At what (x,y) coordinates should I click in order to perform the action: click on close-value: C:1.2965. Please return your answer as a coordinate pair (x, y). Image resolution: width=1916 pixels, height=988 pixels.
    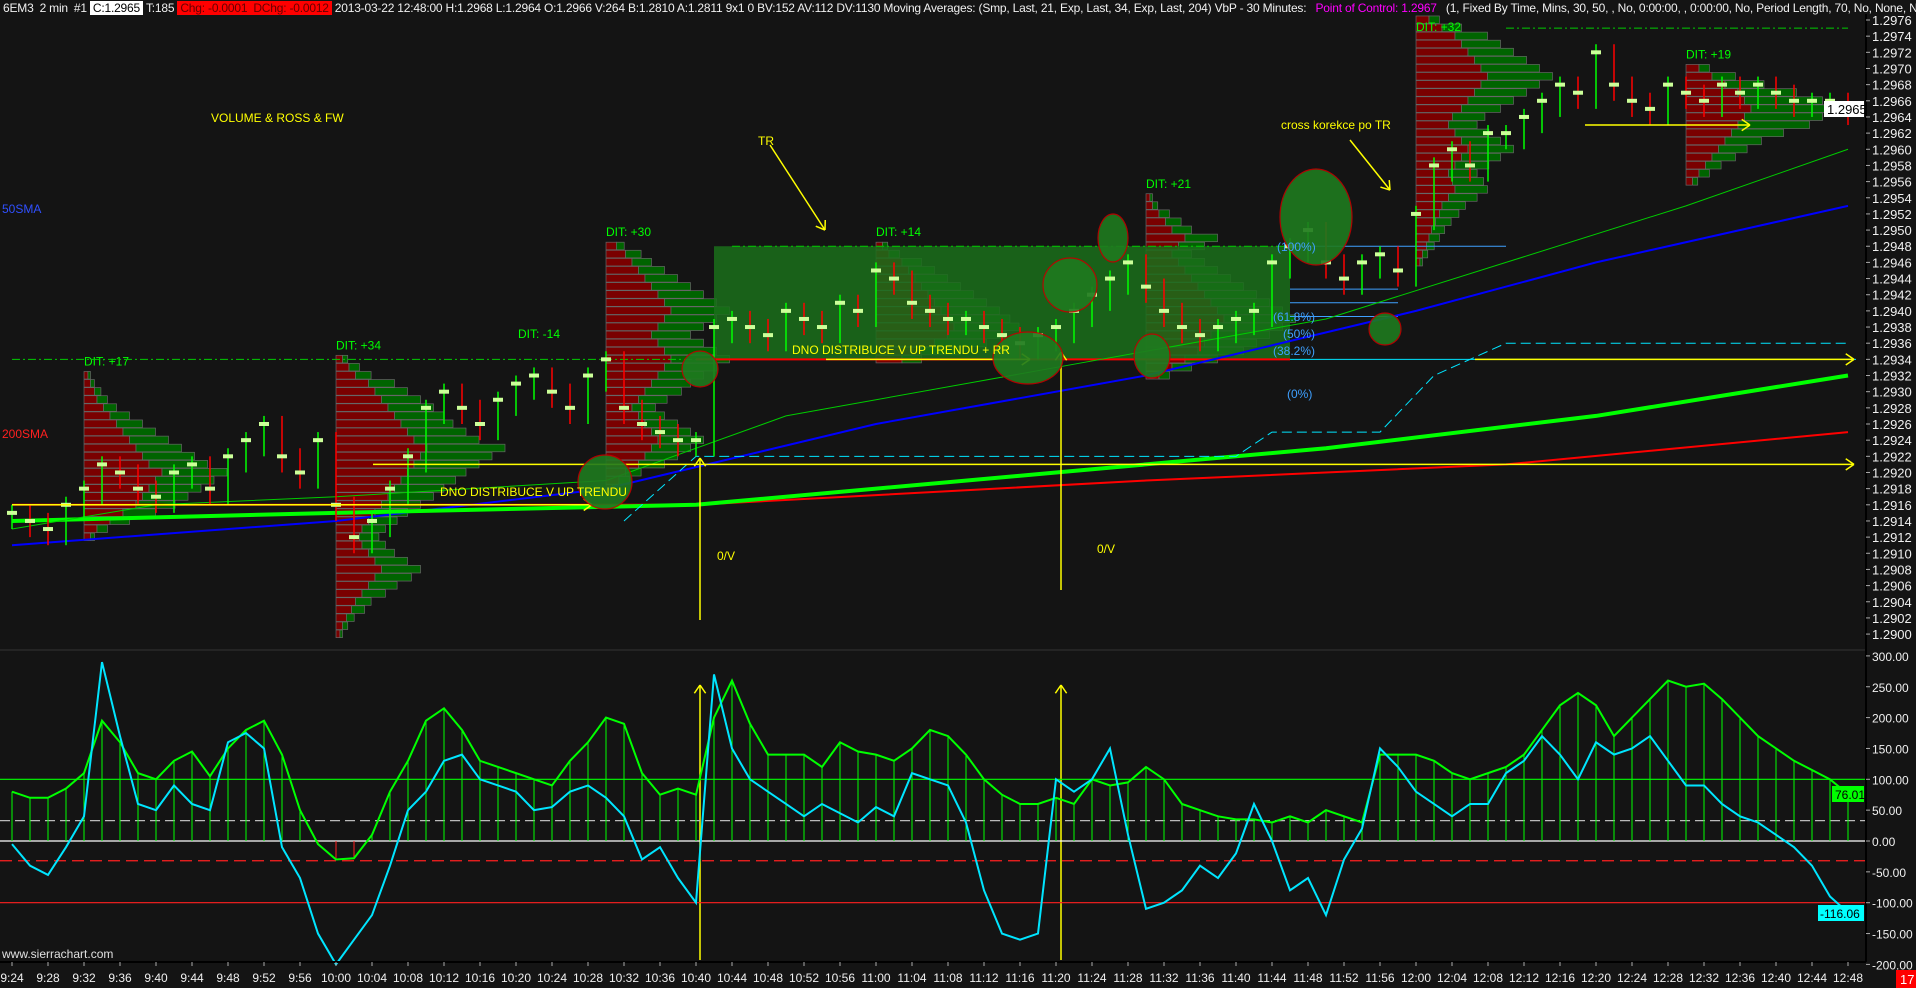
    Looking at the image, I should click on (116, 8).